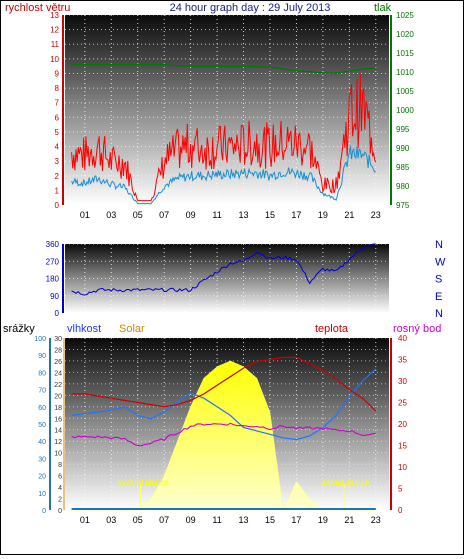  What do you see at coordinates (224, 384) in the screenshot?
I see `temperature-line` at bounding box center [224, 384].